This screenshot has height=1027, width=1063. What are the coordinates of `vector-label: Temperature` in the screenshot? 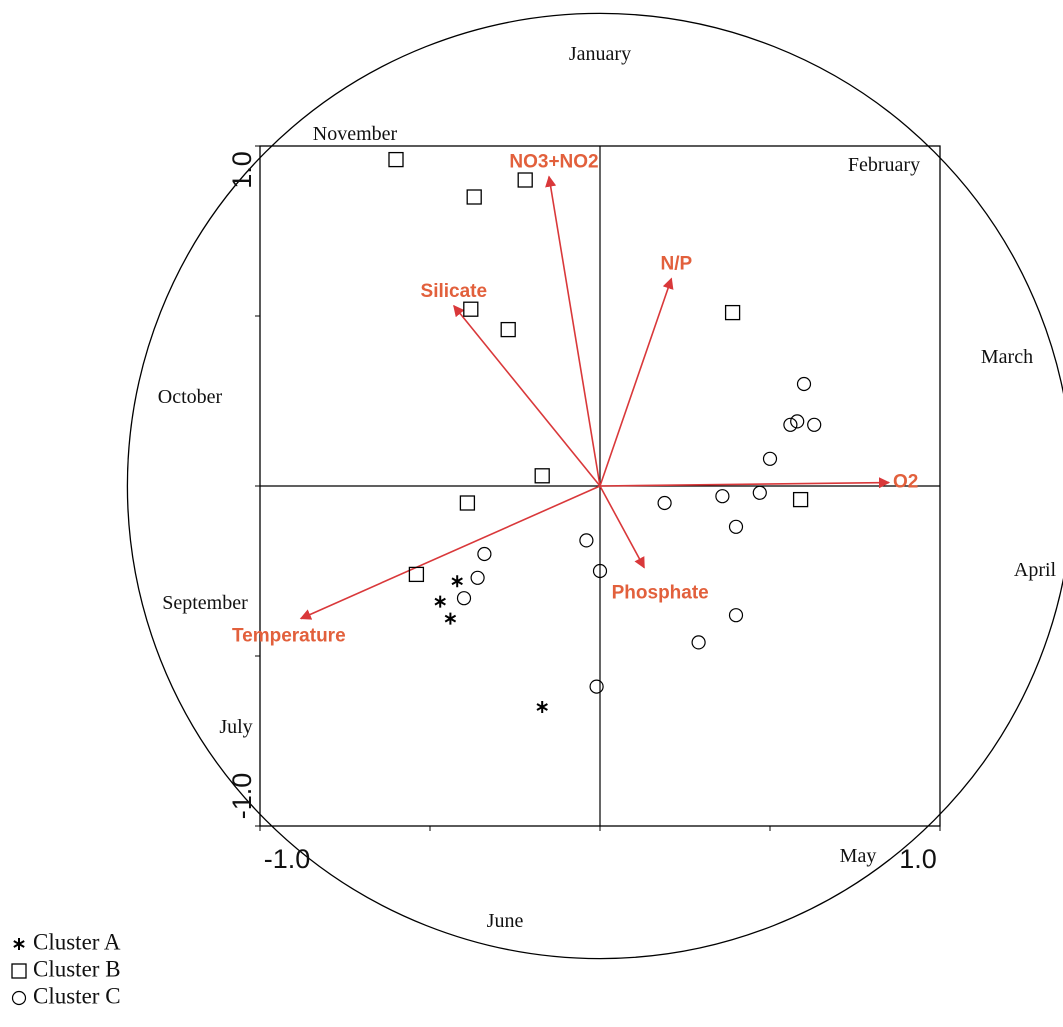 It's located at (289, 636).